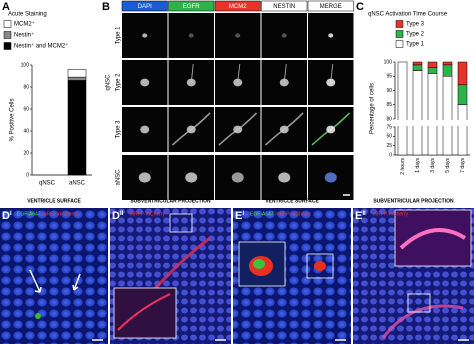 The width and height of the screenshot is (474, 344). What do you see at coordinates (106, 7) in the screenshot?
I see `panel-label: B` at bounding box center [106, 7].